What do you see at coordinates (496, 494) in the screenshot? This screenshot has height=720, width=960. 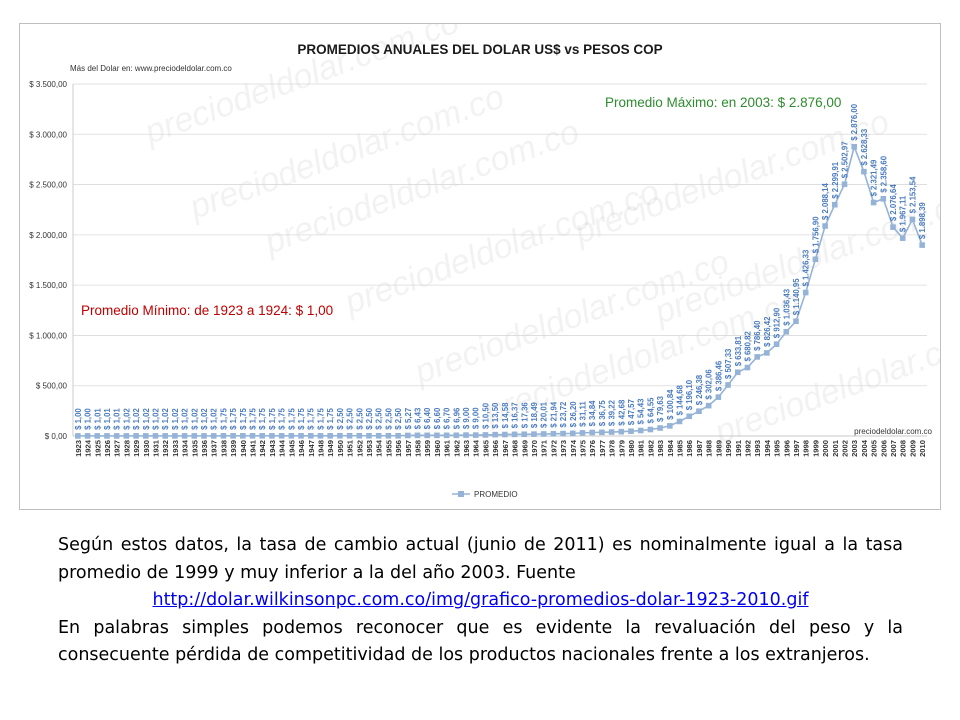 I see `legend-label: PROMEDIO` at bounding box center [496, 494].